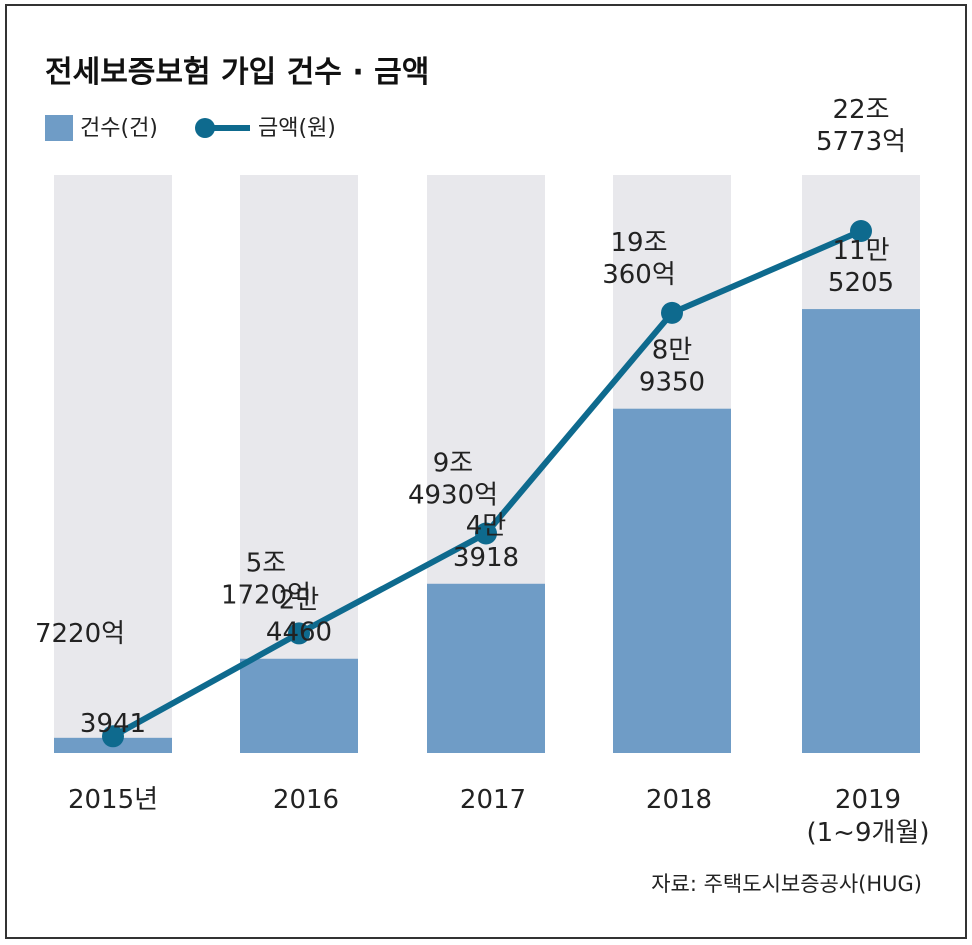 This screenshot has width=972, height=945. Describe the element at coordinates (80, 634) in the screenshot. I see `line-value-label: 7220억` at that location.